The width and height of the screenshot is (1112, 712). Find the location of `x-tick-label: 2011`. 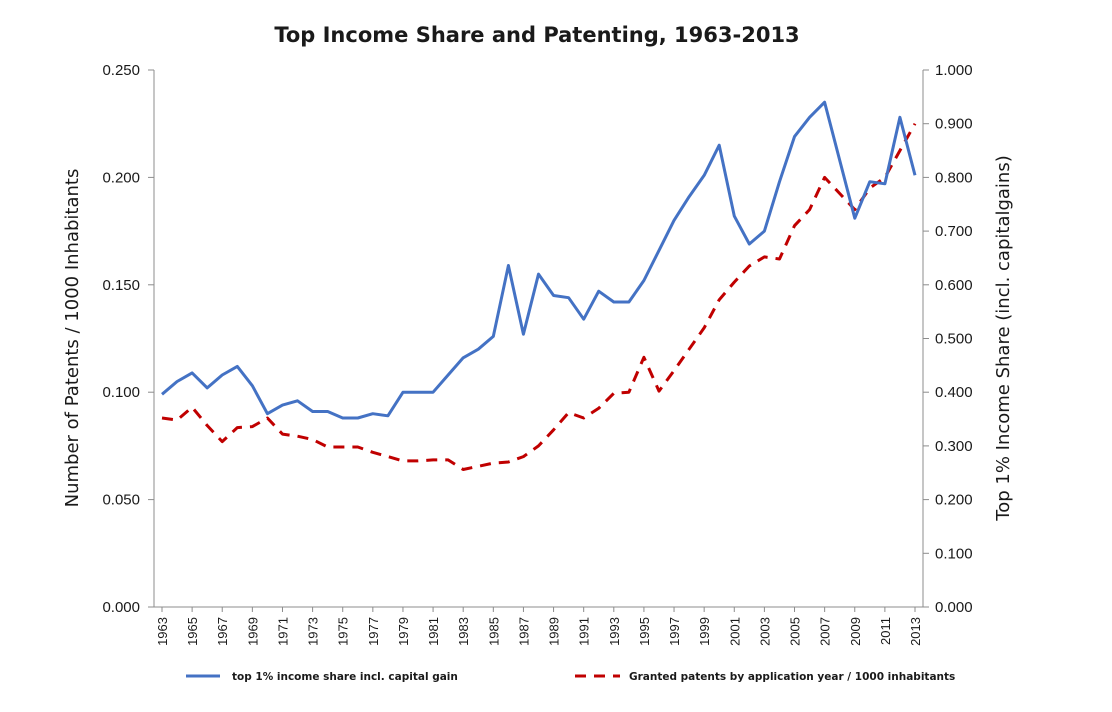

x-tick-label: 2011 is located at coordinates (885, 631).